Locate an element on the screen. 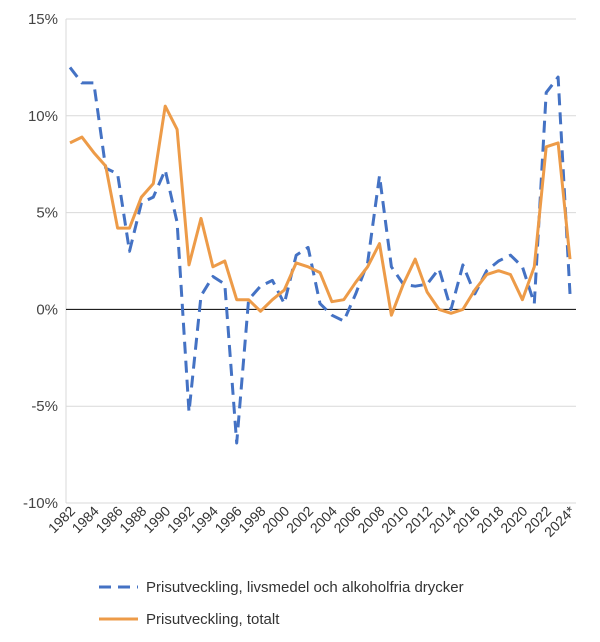 The height and width of the screenshot is (642, 600). y-axis-ticks: 15% 10% 5% 0% -5% -10% is located at coordinates (40, 261).